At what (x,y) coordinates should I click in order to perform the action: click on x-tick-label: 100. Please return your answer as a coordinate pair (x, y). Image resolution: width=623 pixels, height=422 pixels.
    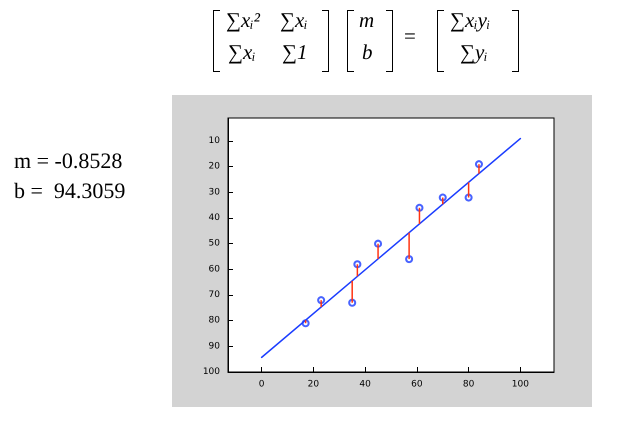
    Looking at the image, I should click on (521, 385).